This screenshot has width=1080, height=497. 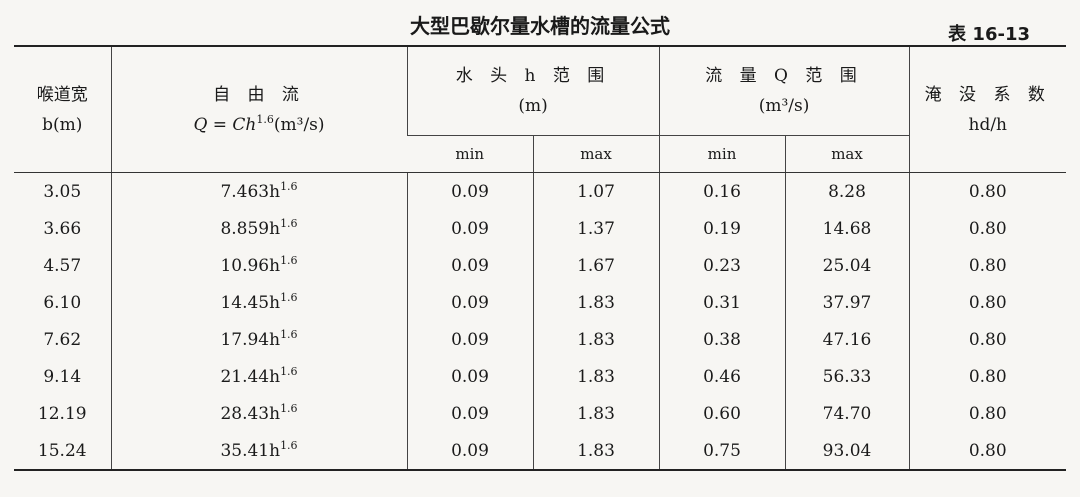 I want to click on table-row: 3.66 8.859h1.6 0.09 1.37 0.19 14.68 0.80, so click(x=540, y=228).